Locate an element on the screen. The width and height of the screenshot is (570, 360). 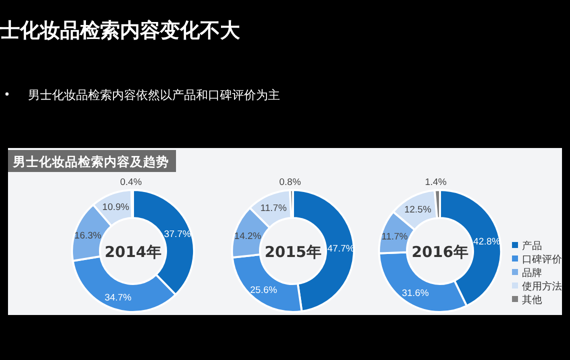
data-label: 1.4% is located at coordinates (436, 182).